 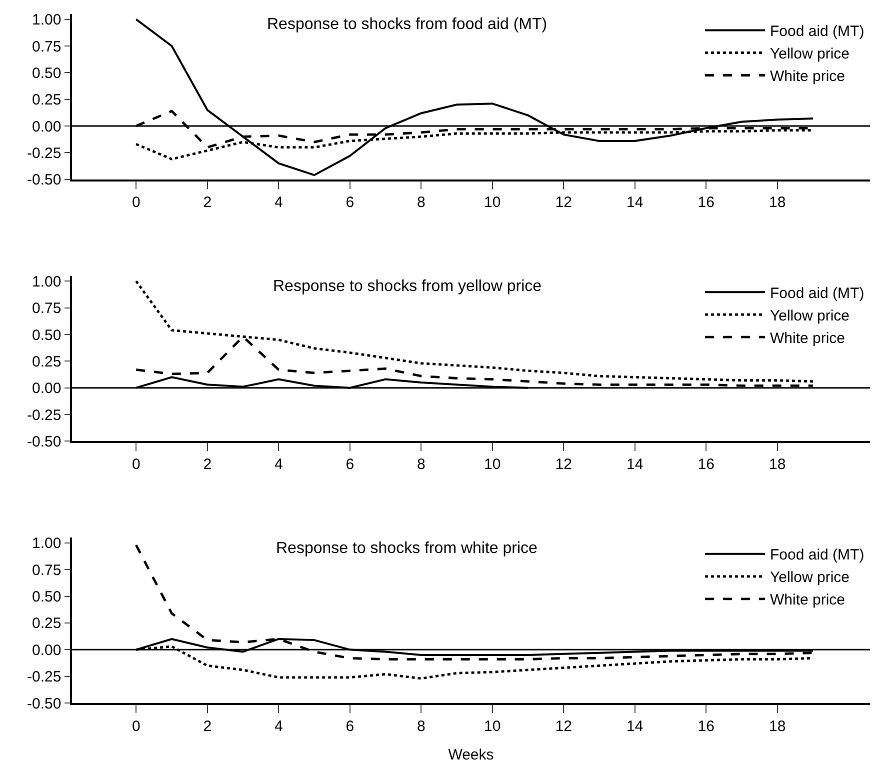 What do you see at coordinates (407, 286) in the screenshot?
I see `chart-title: Response to shocks from yellow price` at bounding box center [407, 286].